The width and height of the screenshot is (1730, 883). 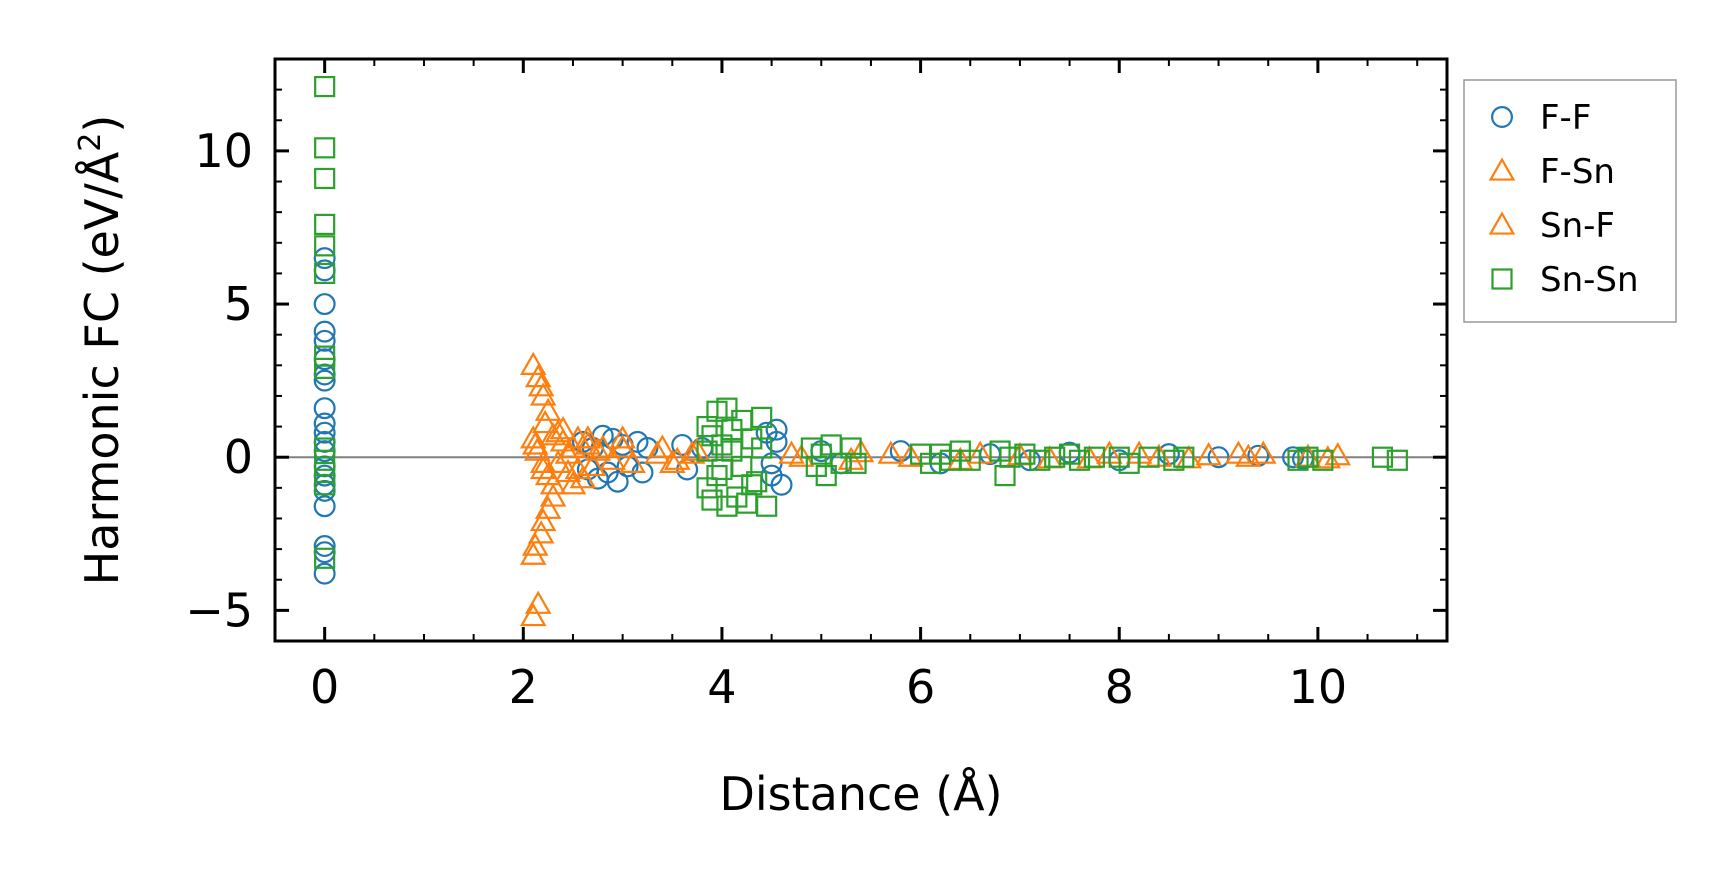 I want to click on legend-label: Sn-F, so click(x=1577, y=226).